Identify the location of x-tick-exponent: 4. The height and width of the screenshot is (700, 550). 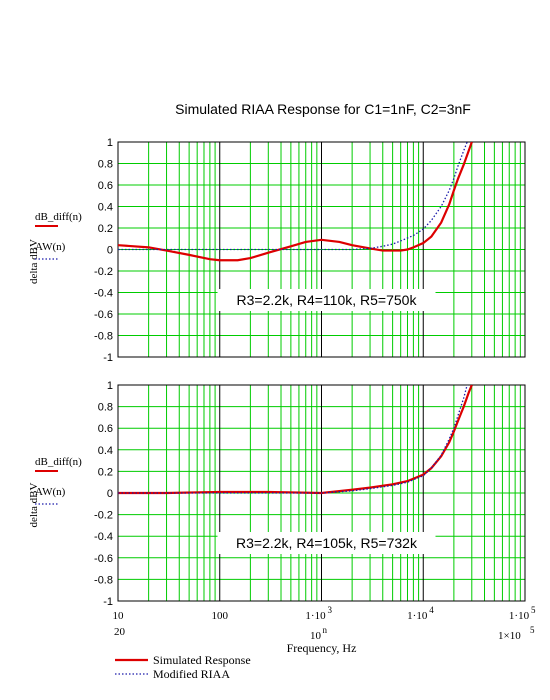
(431, 610).